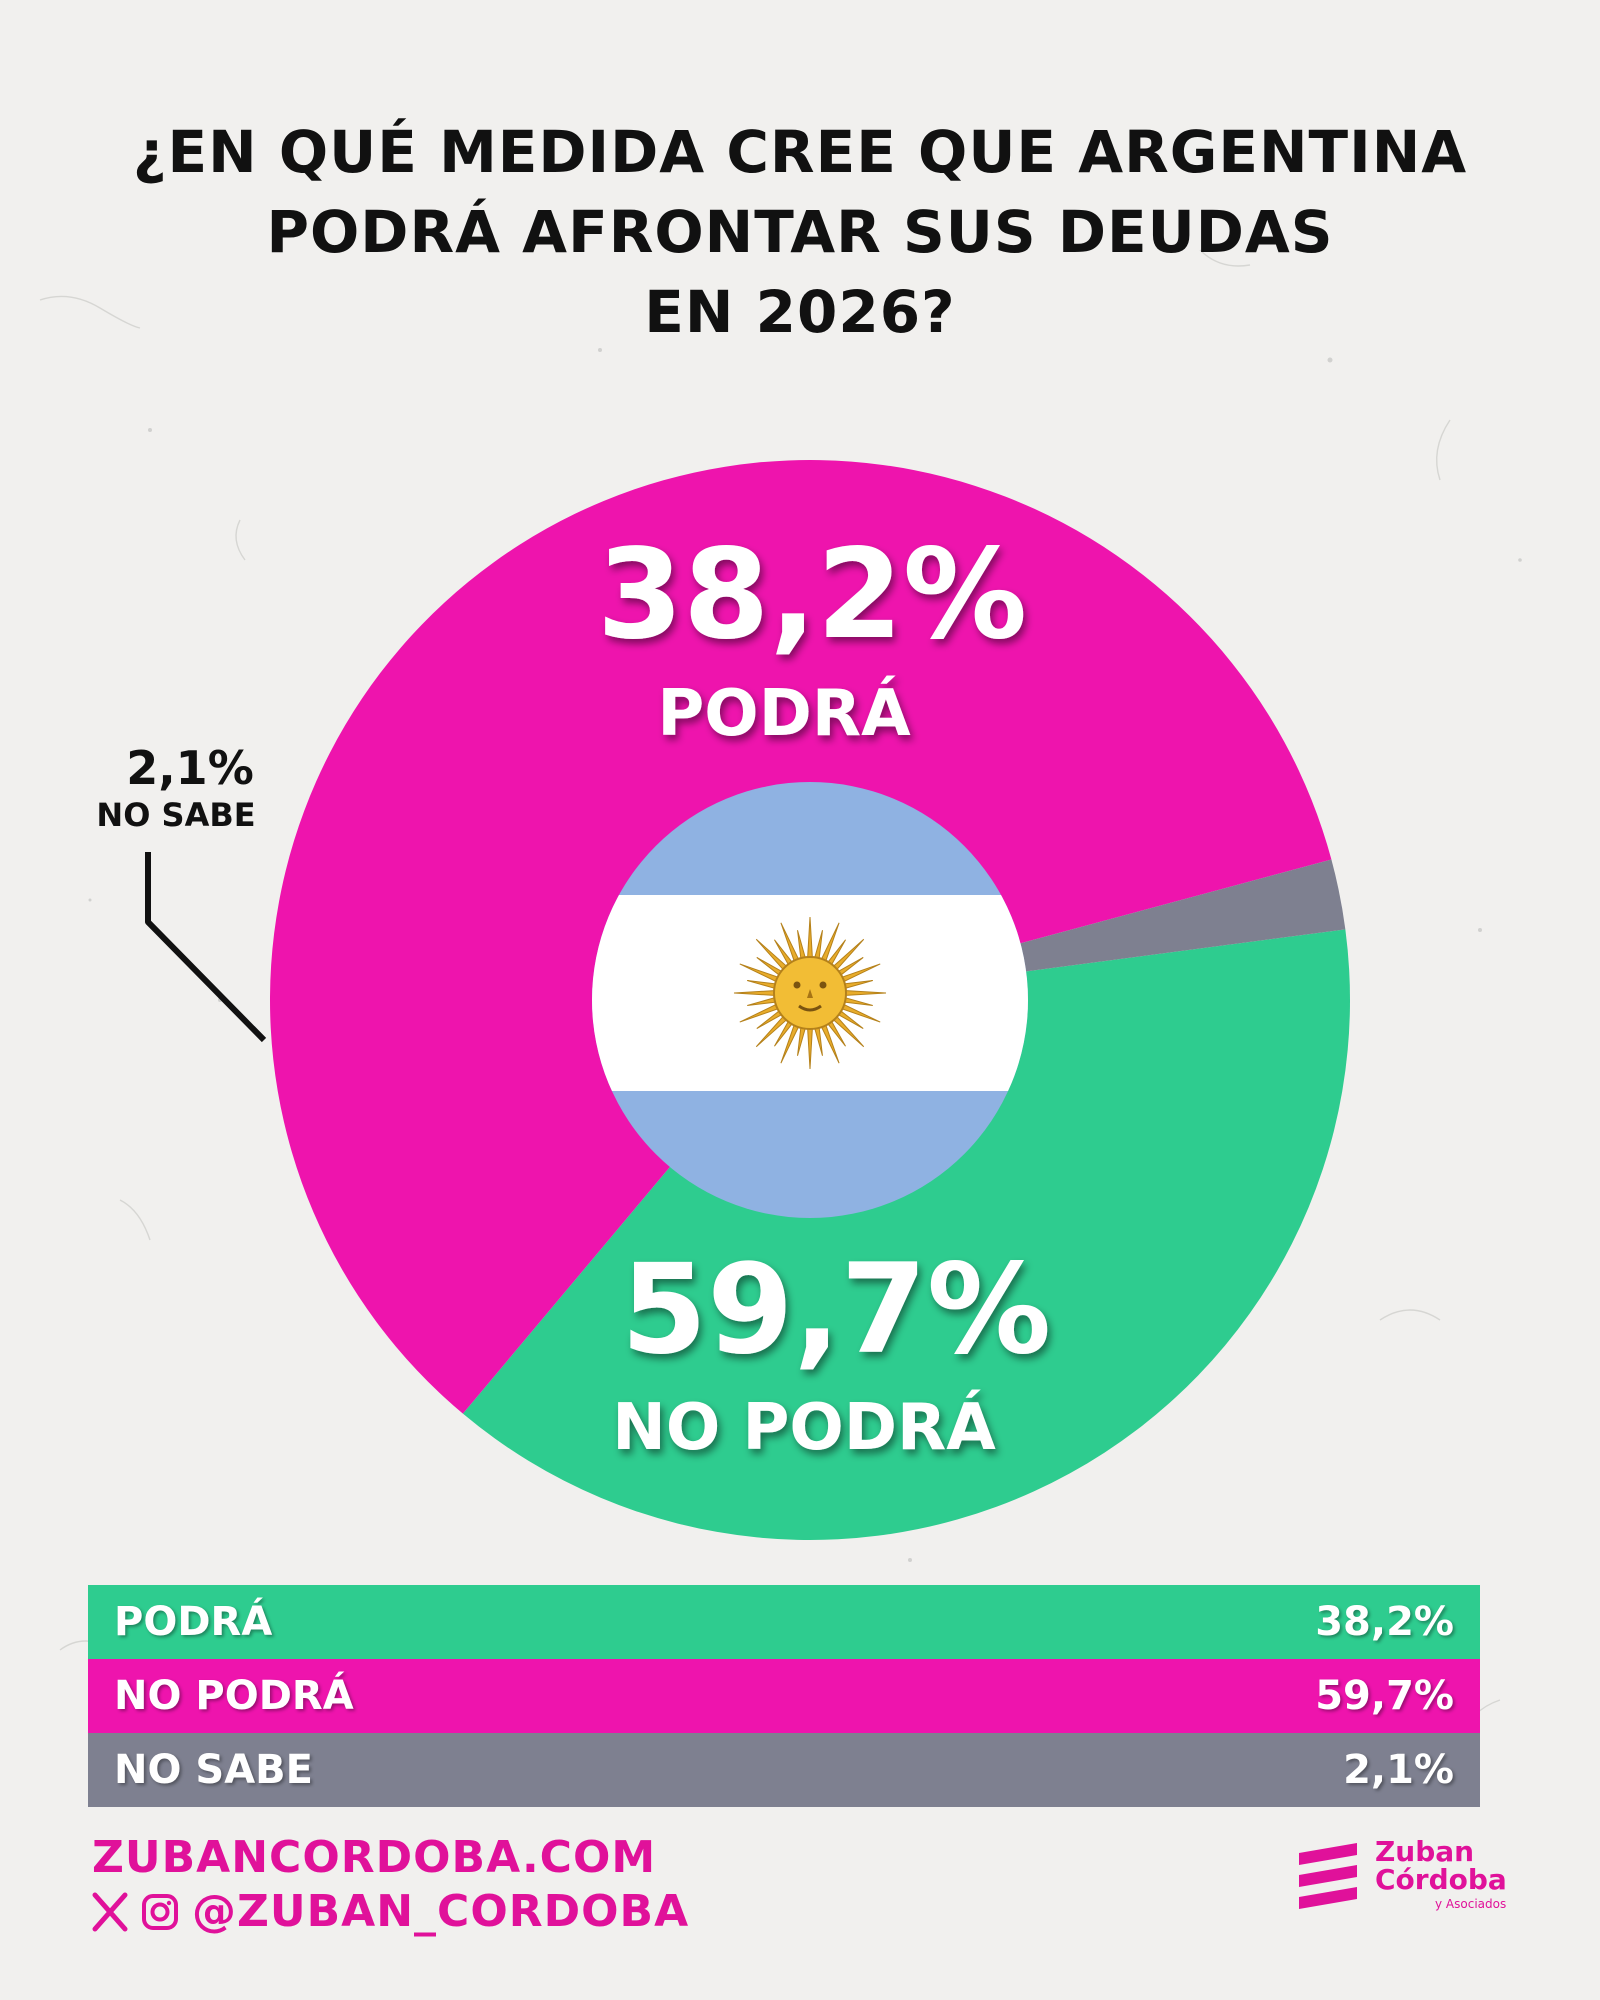  What do you see at coordinates (1425, 1851) in the screenshot?
I see `logo-name-line1: Zuban` at bounding box center [1425, 1851].